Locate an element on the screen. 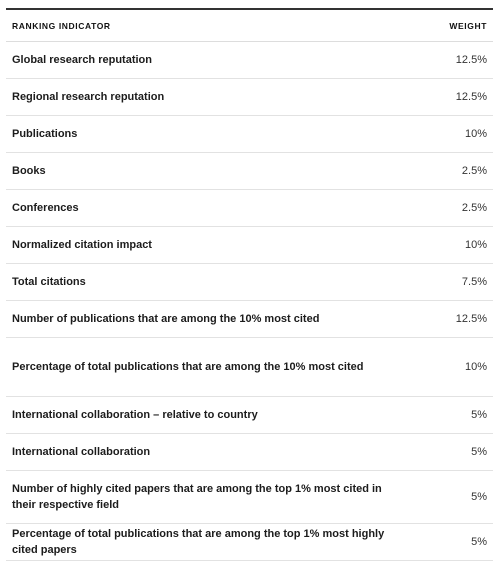 This screenshot has height=578, width=500. table-row: Normalized citation impact 10% is located at coordinates (249, 245).